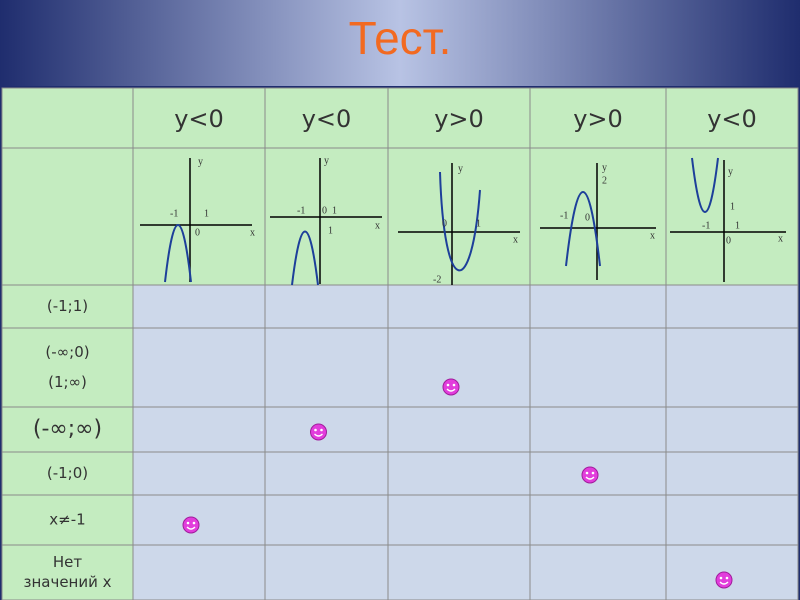  I want to click on row-label: Нет, so click(68, 562).